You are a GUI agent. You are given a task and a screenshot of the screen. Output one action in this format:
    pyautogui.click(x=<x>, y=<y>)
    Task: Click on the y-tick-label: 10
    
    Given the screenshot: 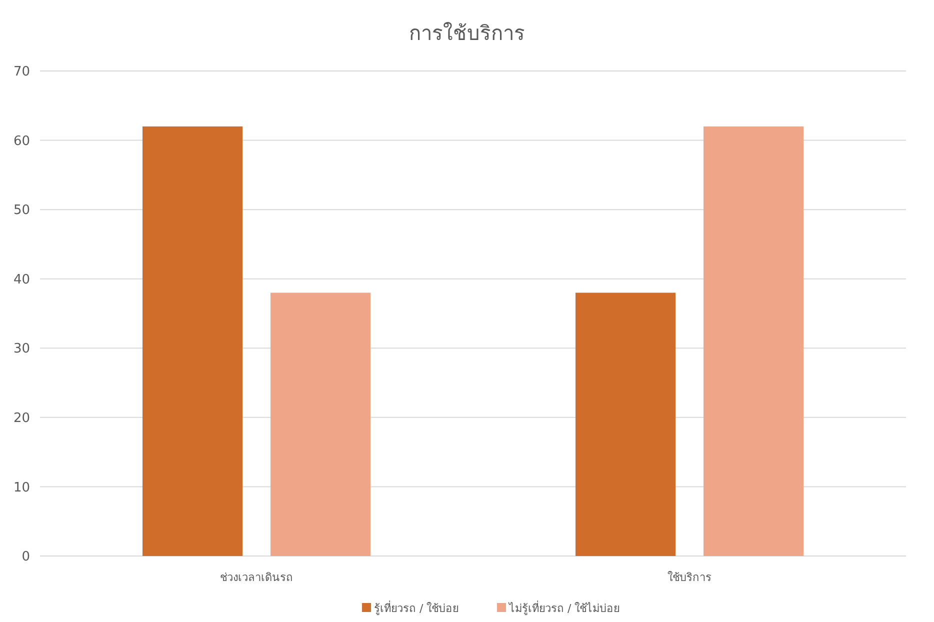 What is the action you would take?
    pyautogui.click(x=21, y=488)
    